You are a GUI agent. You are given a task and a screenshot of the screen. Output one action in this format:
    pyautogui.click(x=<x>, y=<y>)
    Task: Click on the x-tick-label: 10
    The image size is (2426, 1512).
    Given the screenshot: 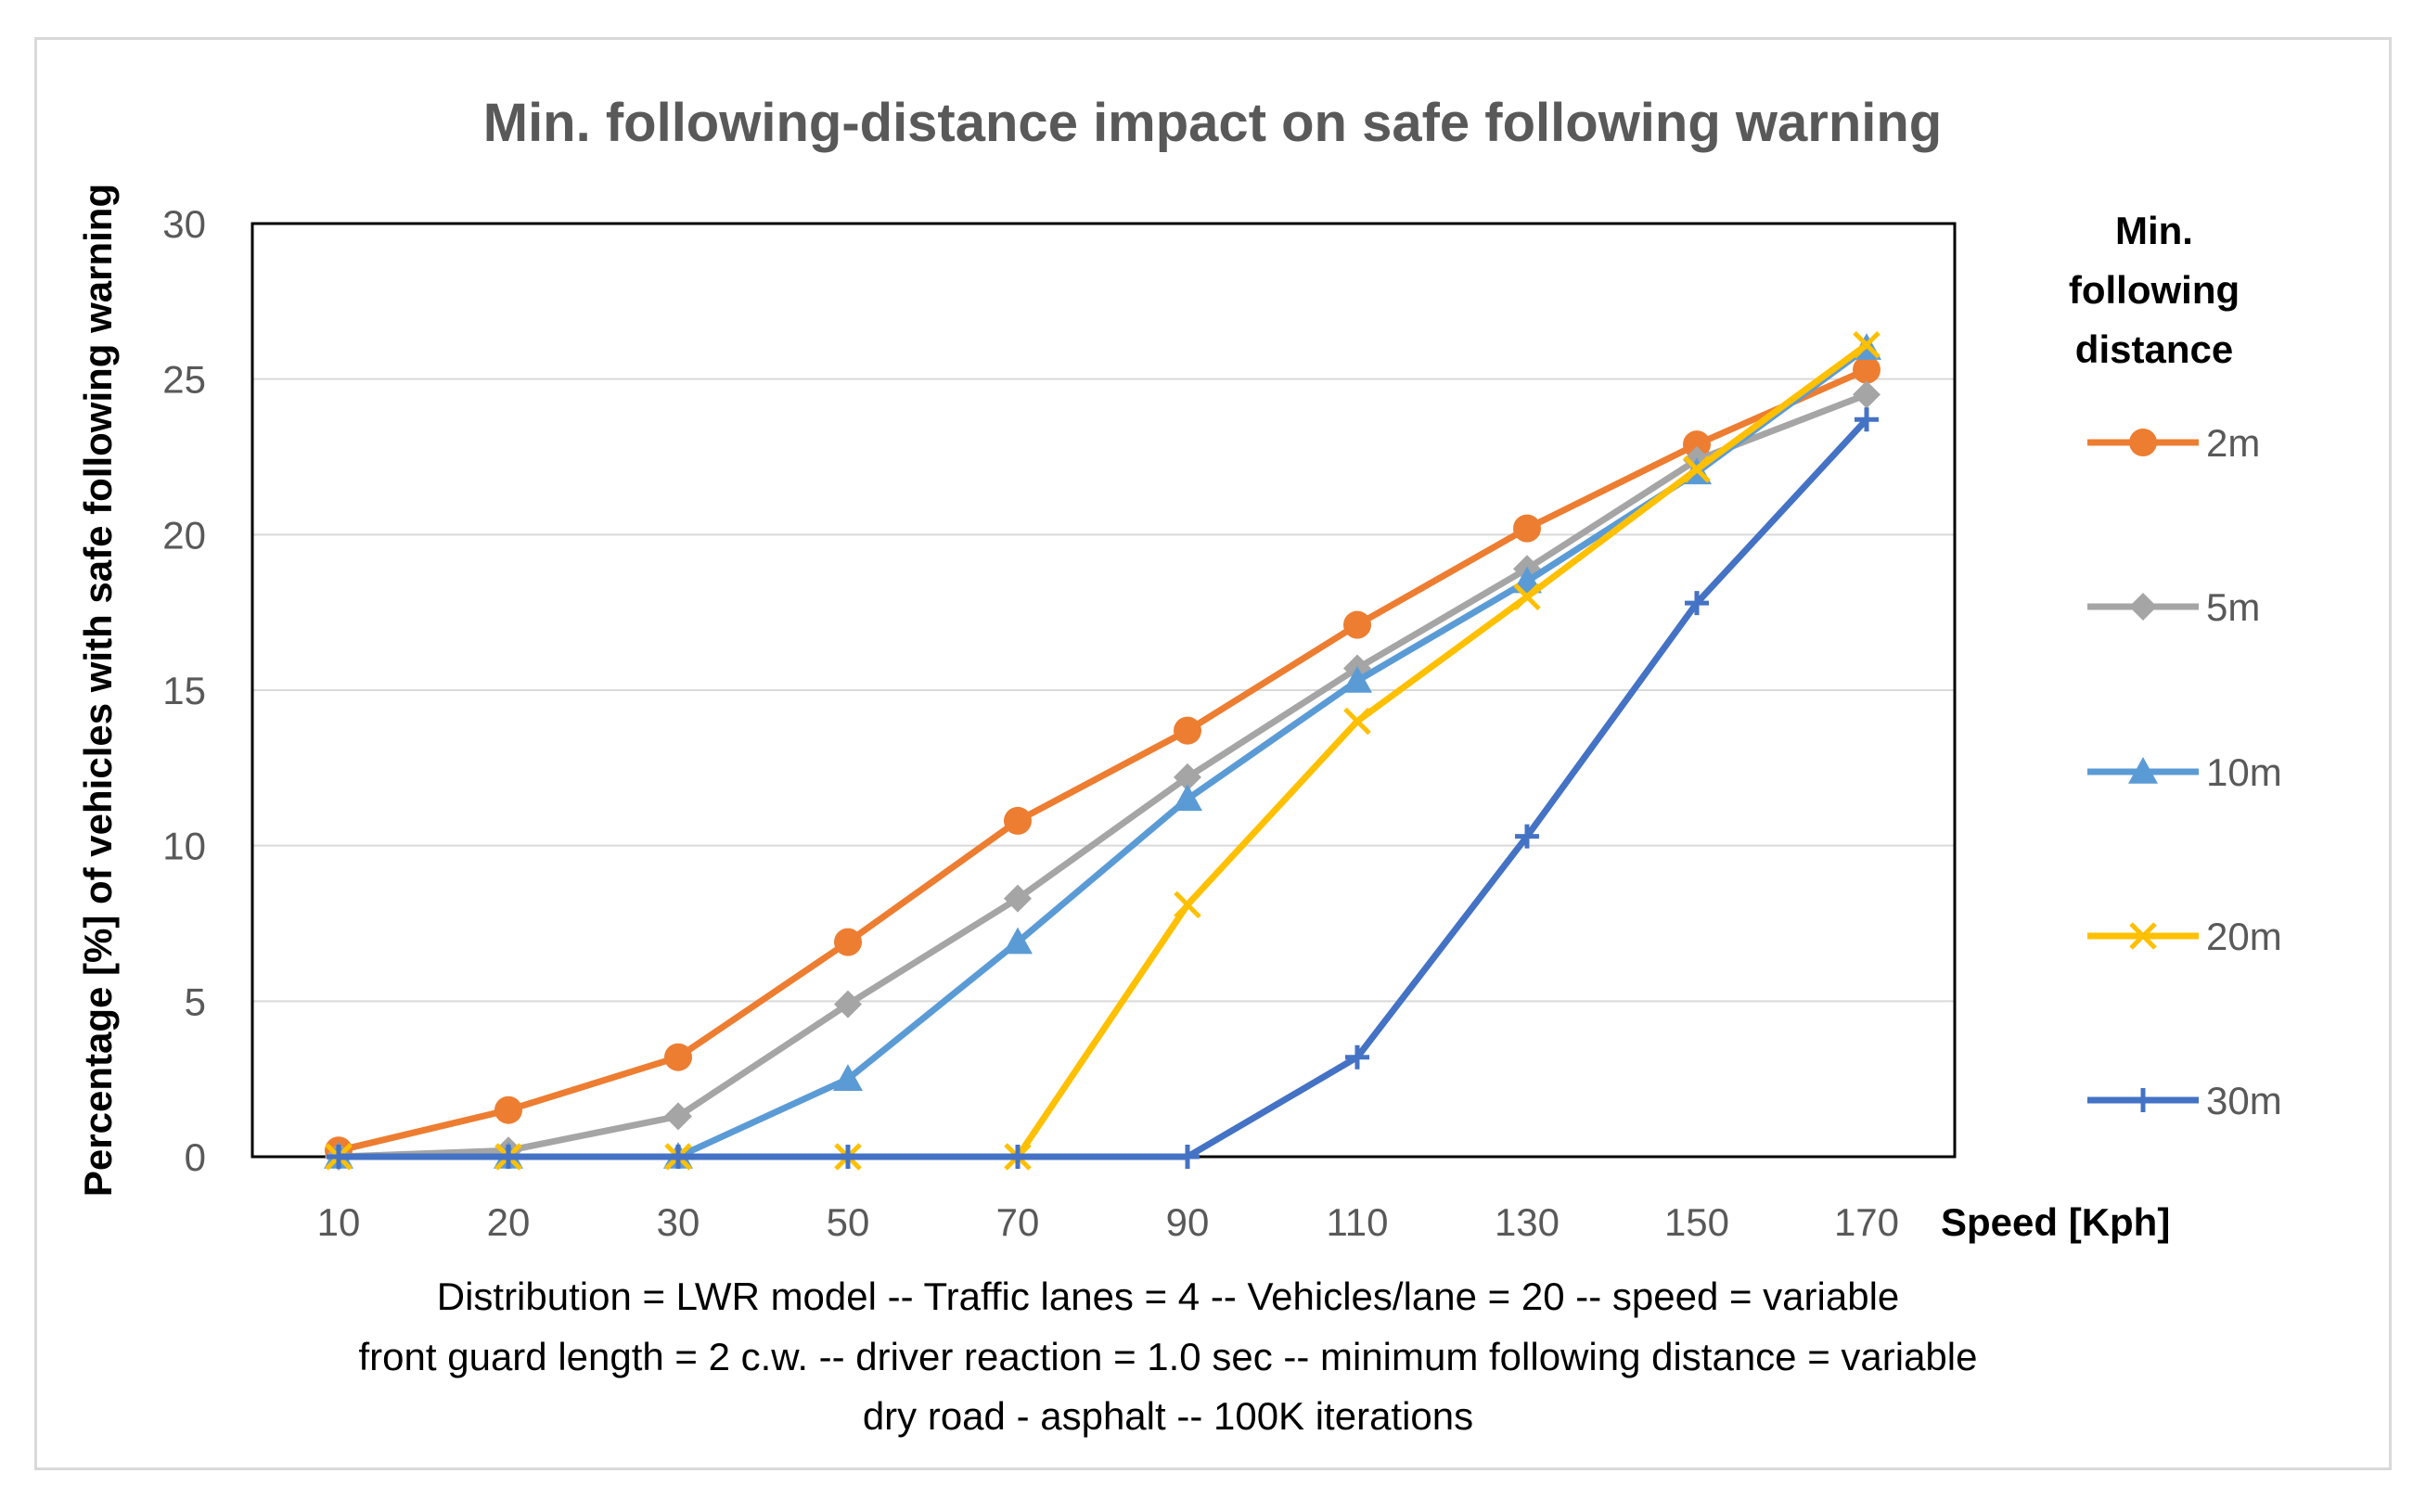 What is the action you would take?
    pyautogui.click(x=339, y=1222)
    